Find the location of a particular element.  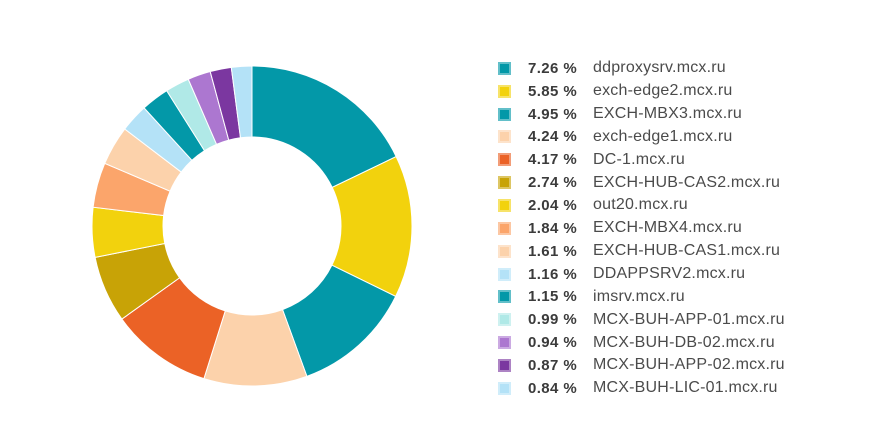

legend-label: DDAPPSRV2.mcx.ru is located at coordinates (669, 274).